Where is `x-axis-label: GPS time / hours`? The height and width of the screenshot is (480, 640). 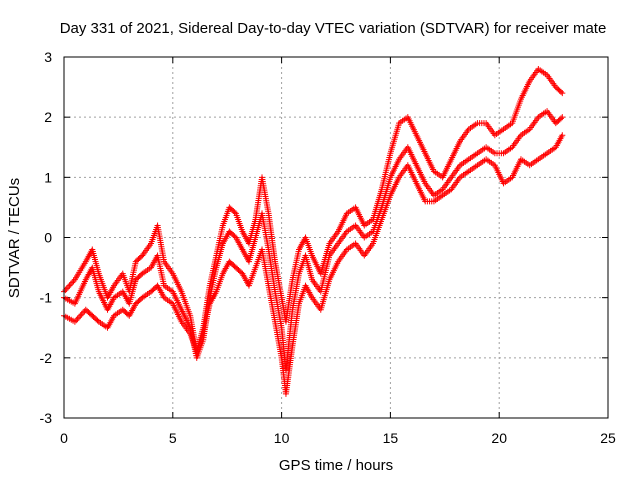 x-axis-label: GPS time / hours is located at coordinates (336, 465).